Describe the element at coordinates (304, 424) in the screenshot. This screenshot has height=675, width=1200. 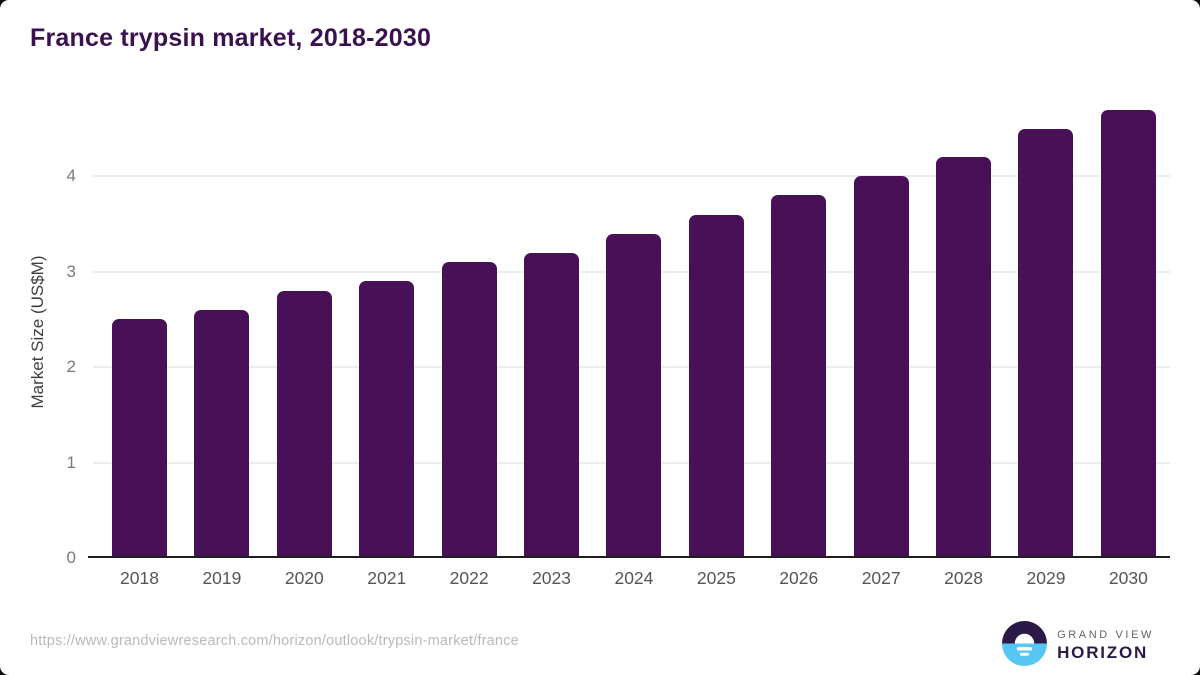
I see `bar-2020` at that location.